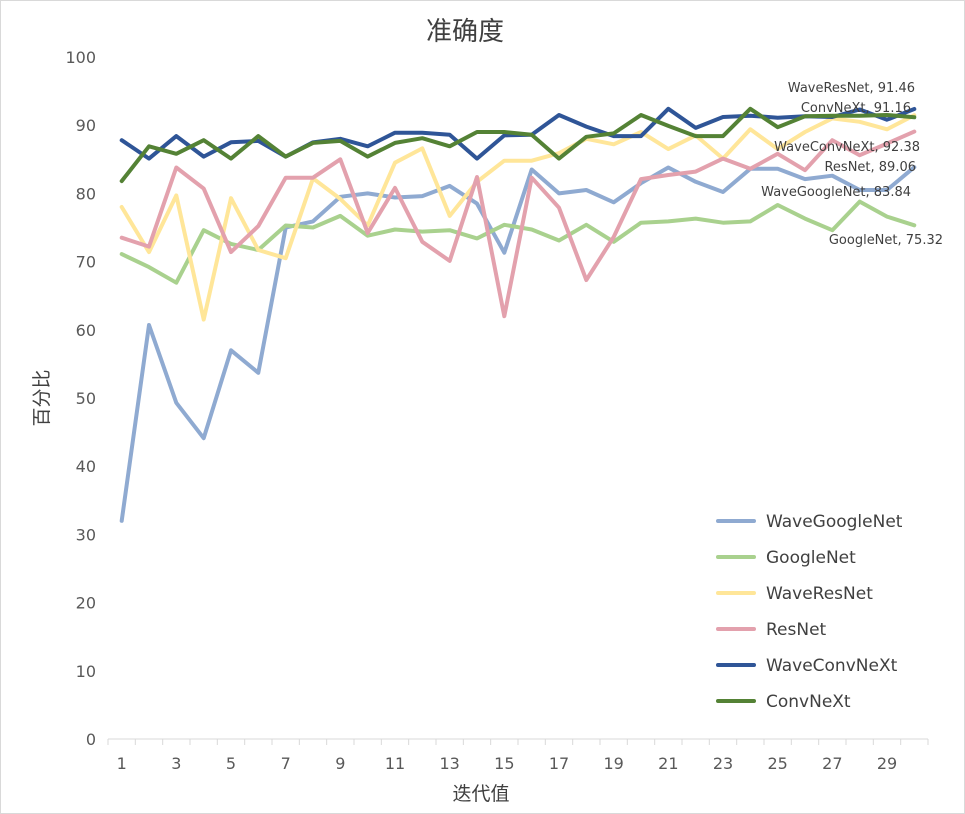 The image size is (965, 814). I want to click on y-tick-label: 30, so click(86, 534).